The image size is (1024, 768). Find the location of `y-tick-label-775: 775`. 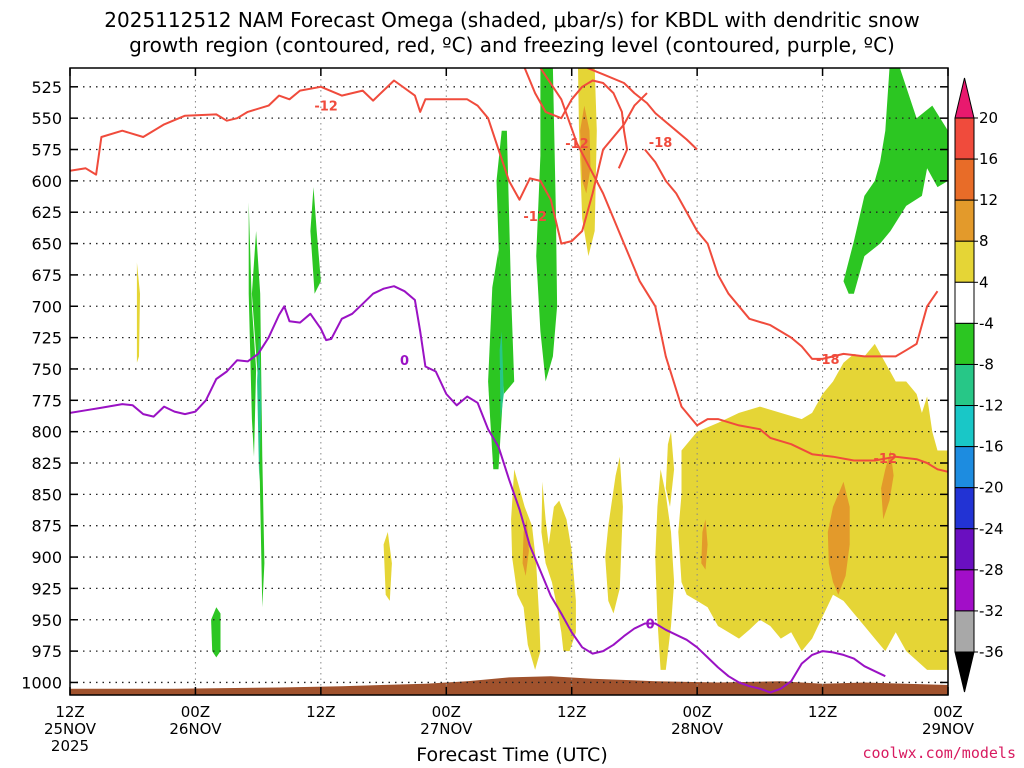

y-tick-label-775: 775 is located at coordinates (46, 400).